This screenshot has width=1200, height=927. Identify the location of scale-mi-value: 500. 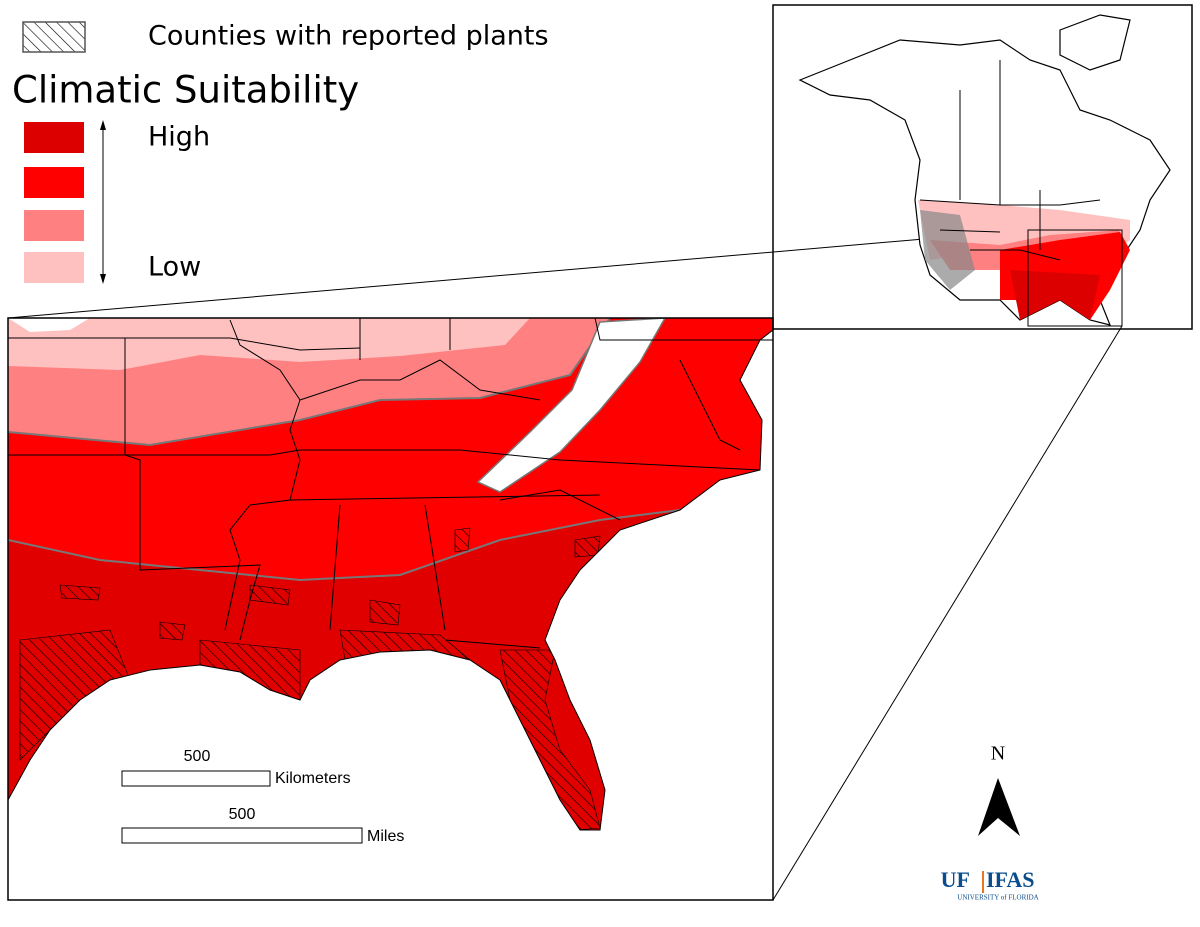
(242, 814).